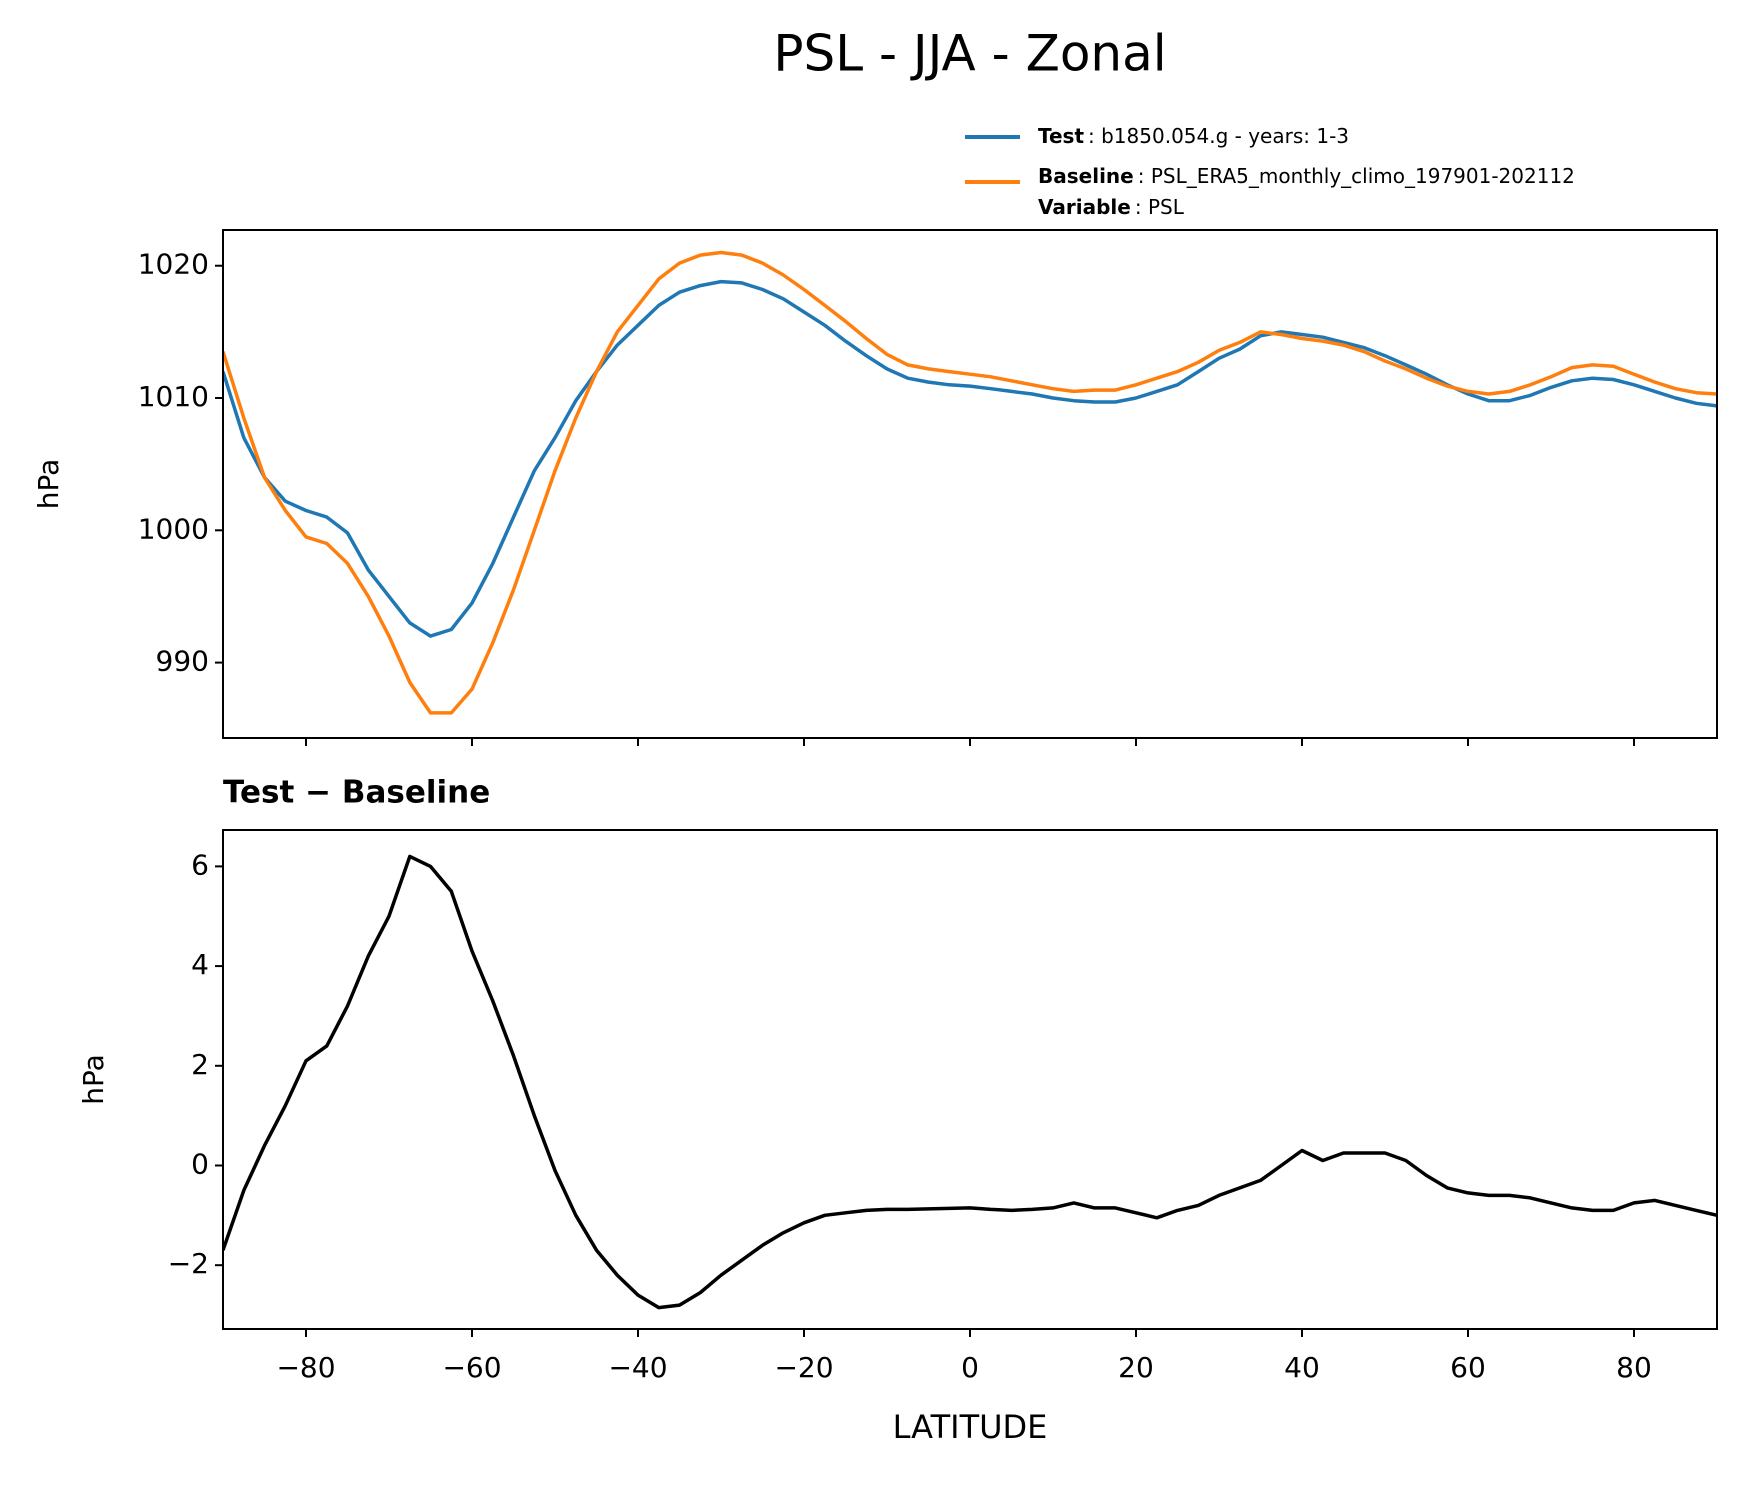 Image resolution: width=1739 pixels, height=1496 pixels. Describe the element at coordinates (1084, 207) in the screenshot. I see `legend-name: Variable` at that location.